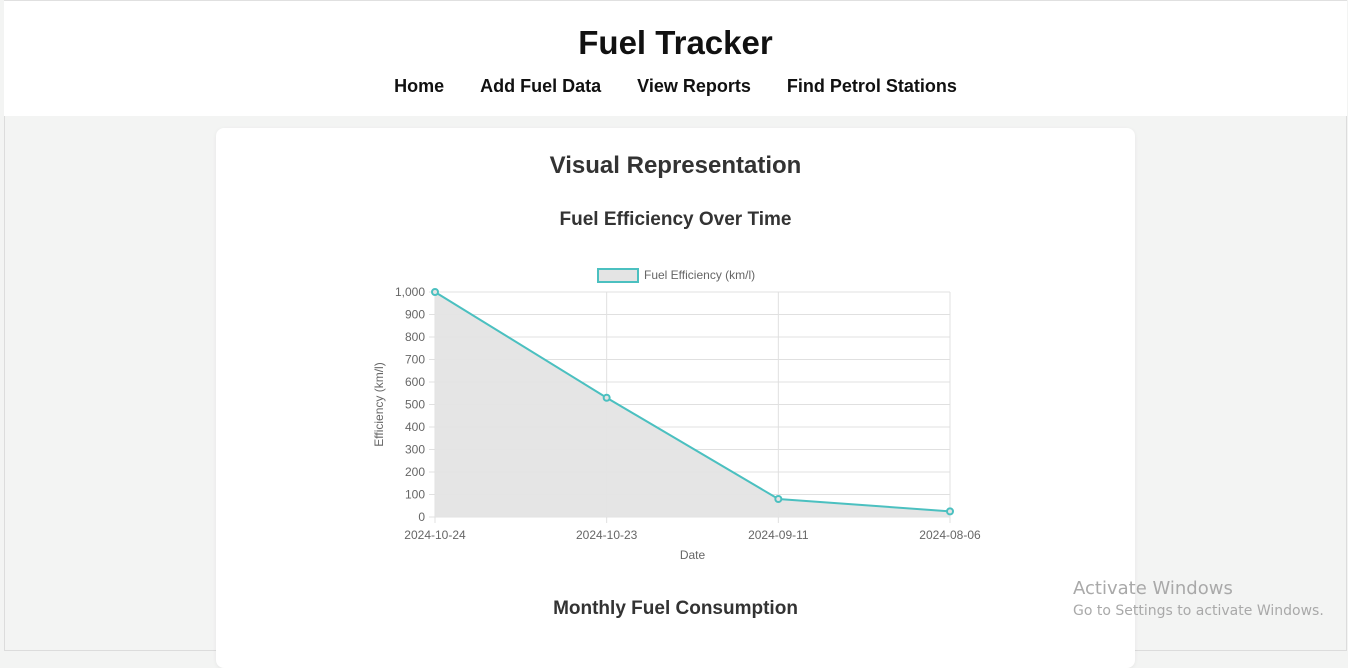  Describe the element at coordinates (778, 535) in the screenshot. I see `x-tick-label: 2024-09-11` at that location.